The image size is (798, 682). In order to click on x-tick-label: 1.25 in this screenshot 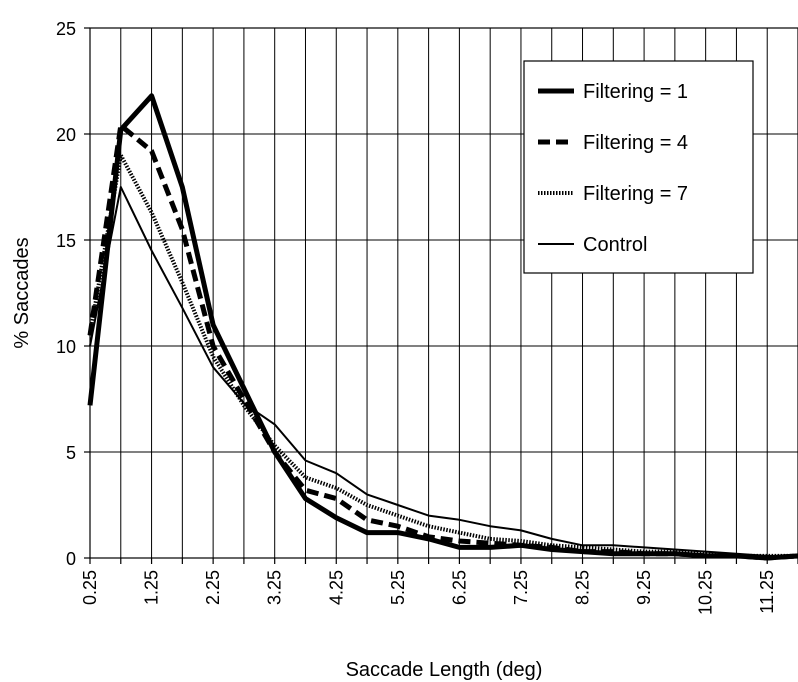, I will do `click(152, 587)`.